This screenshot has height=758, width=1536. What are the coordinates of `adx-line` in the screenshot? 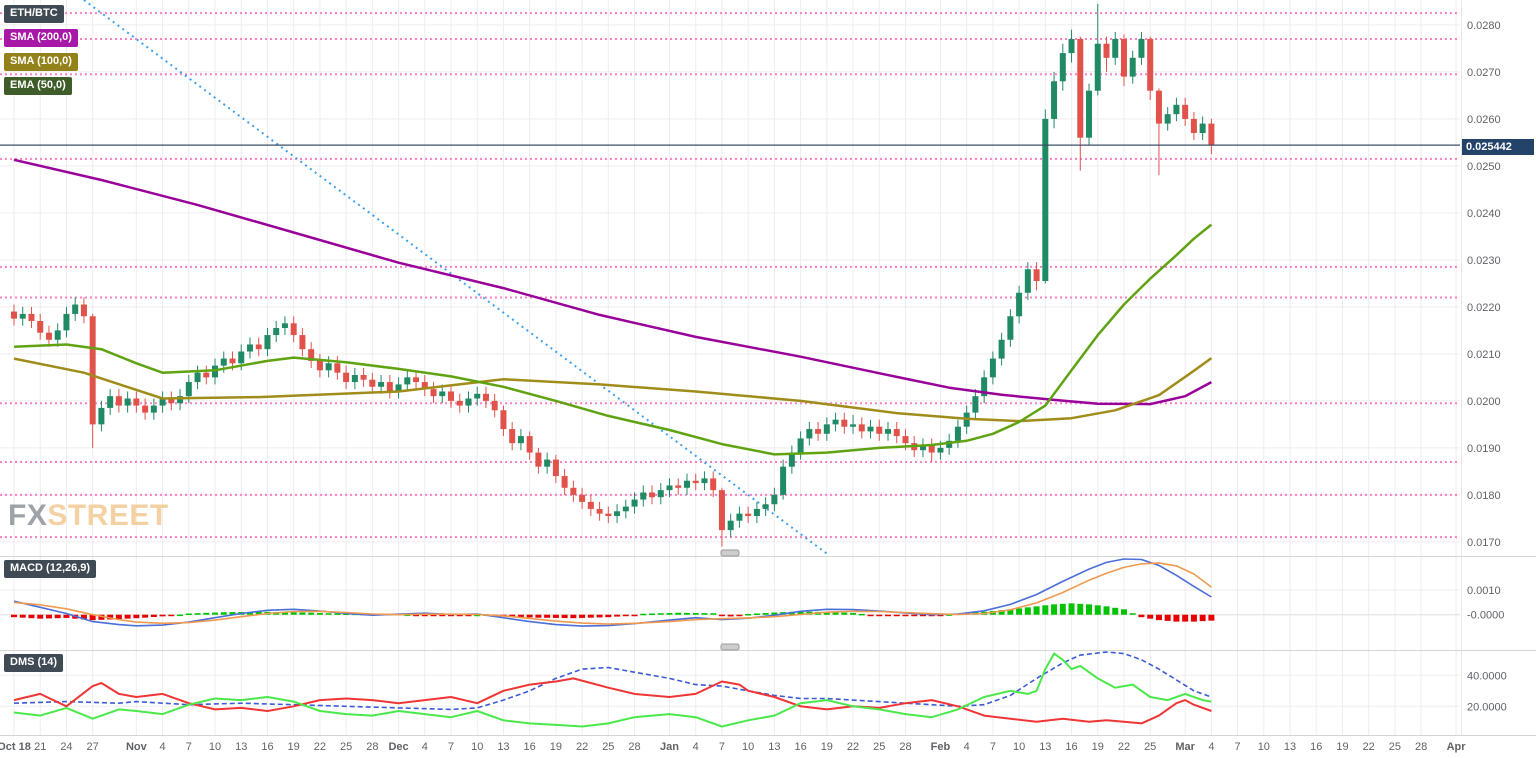 It's located at (612, 681).